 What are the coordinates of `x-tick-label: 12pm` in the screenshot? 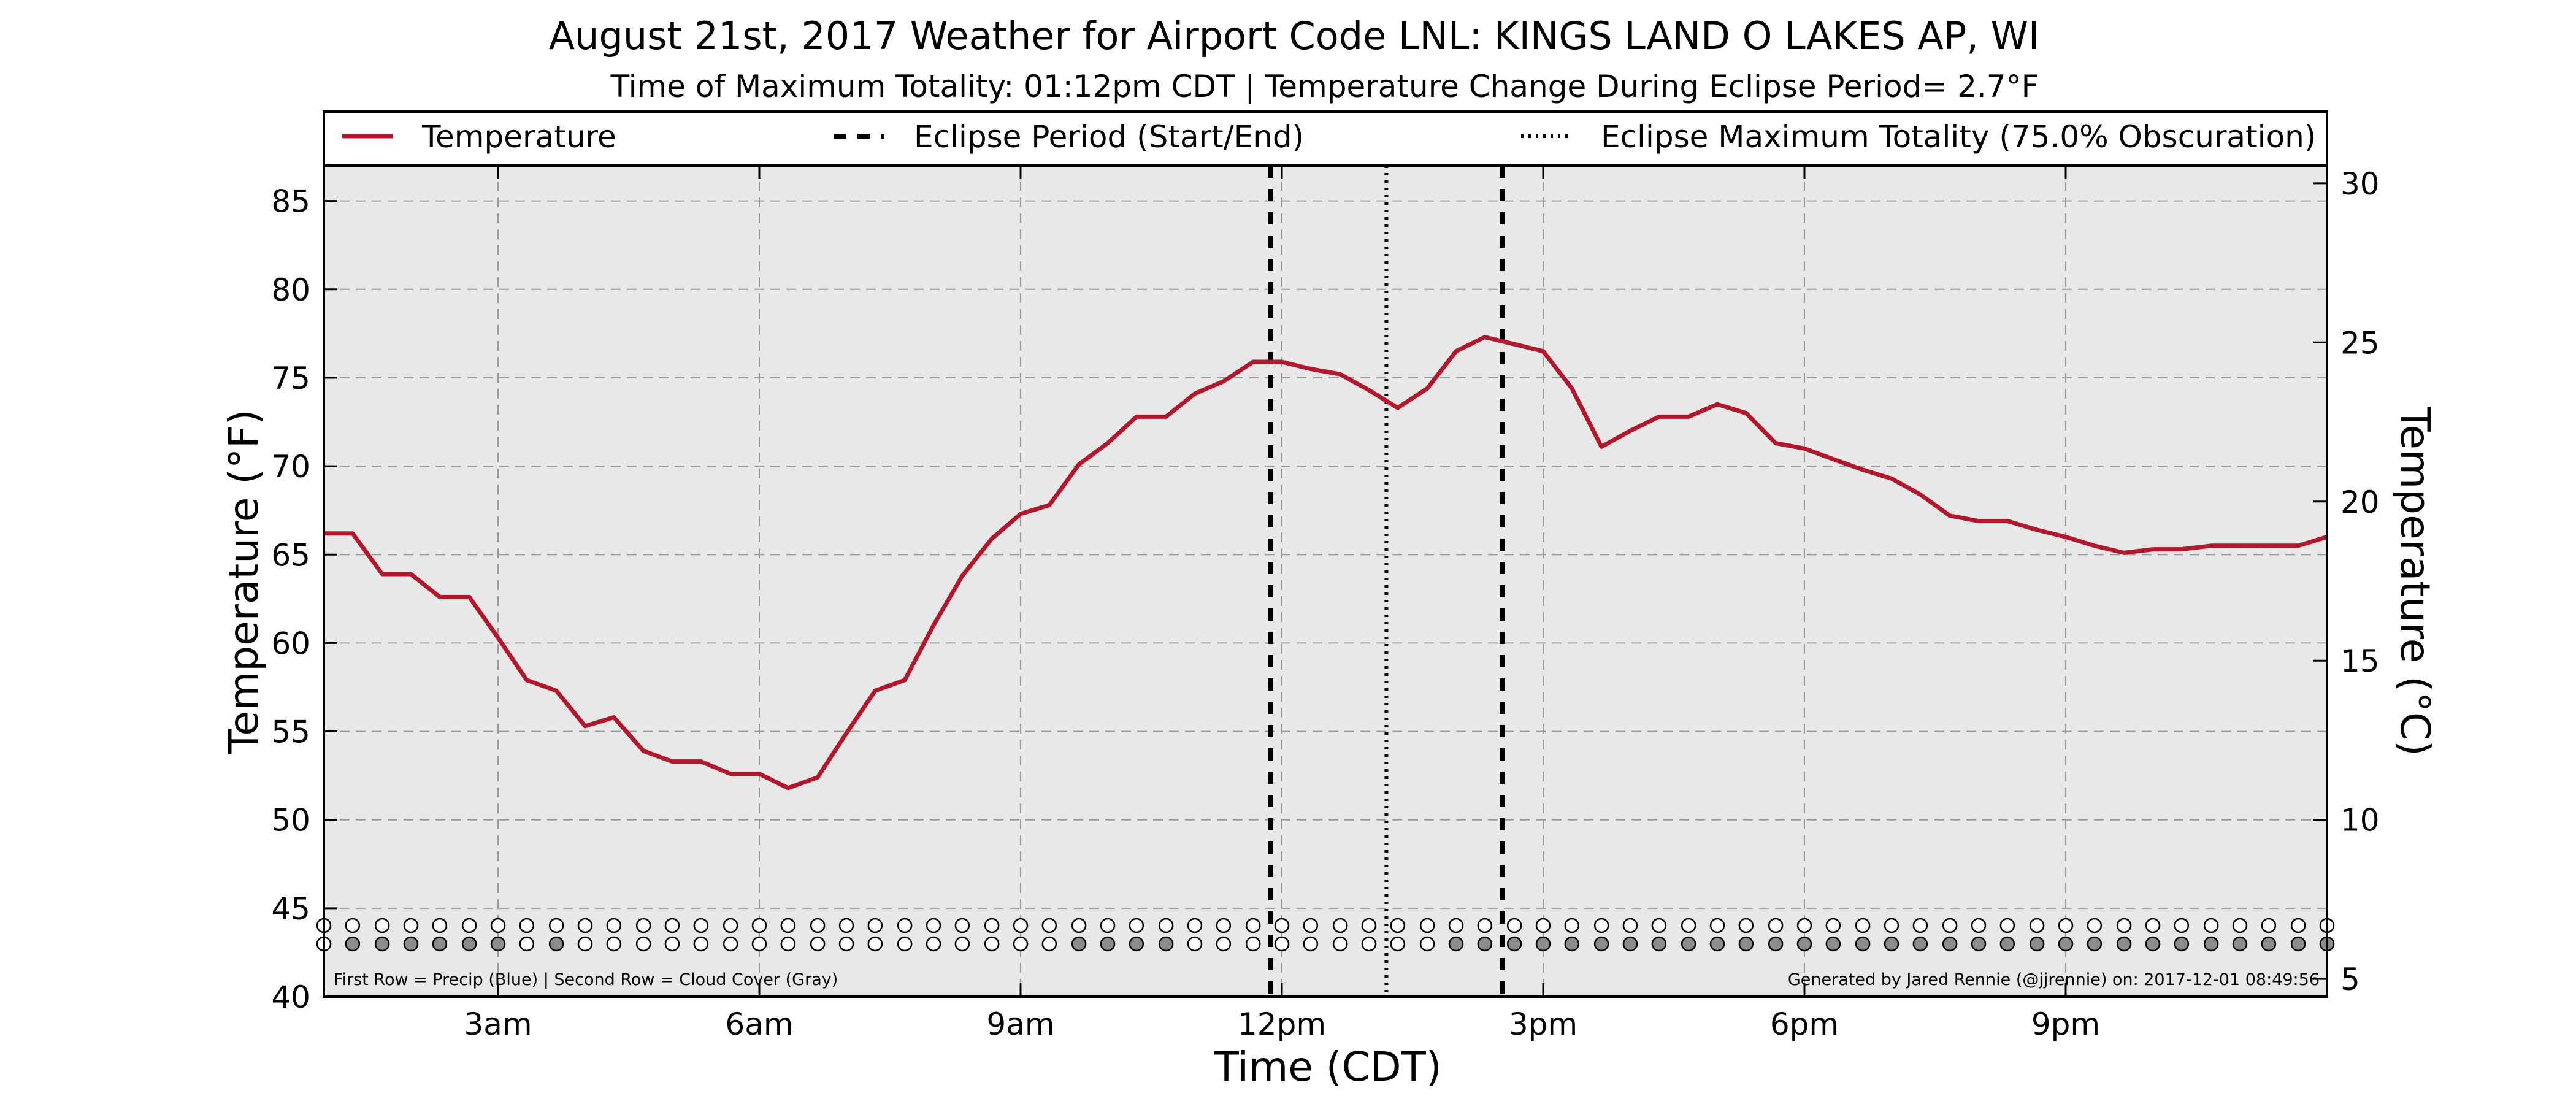 It's located at (1282, 1024).